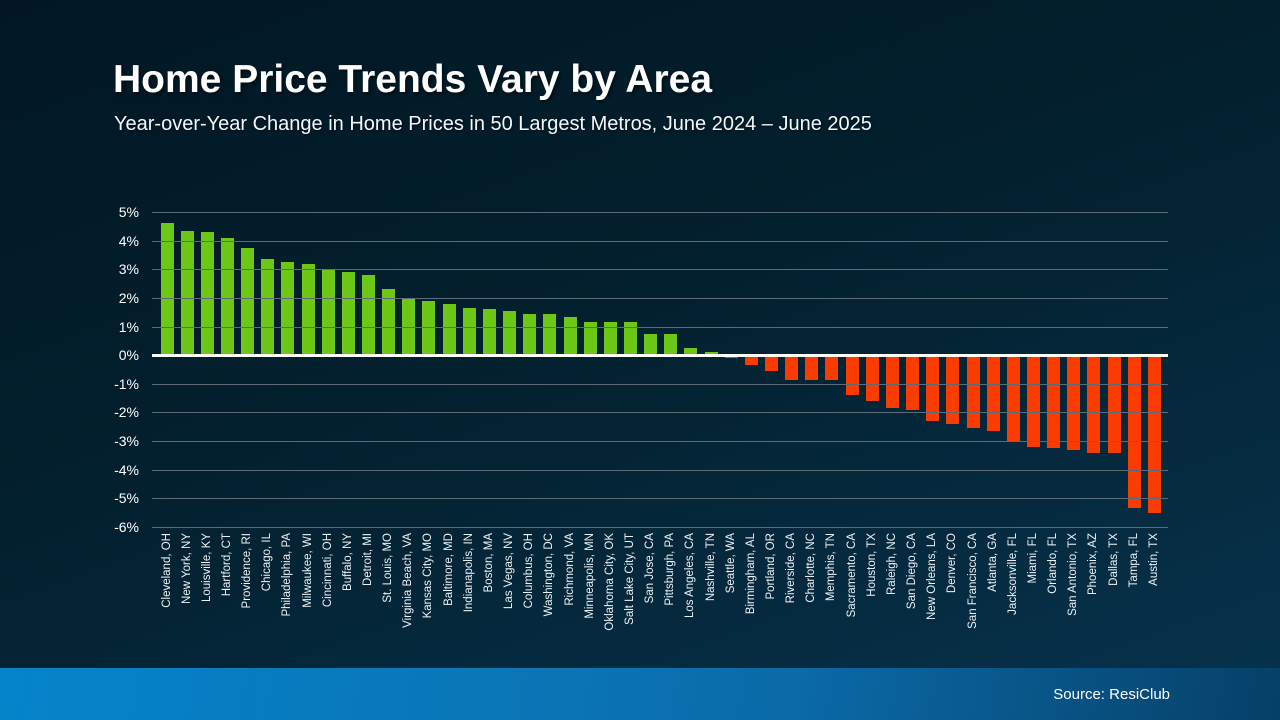 The image size is (1280, 720). What do you see at coordinates (650, 568) in the screenshot?
I see `x-axis-tick-label: San Jose, CA` at bounding box center [650, 568].